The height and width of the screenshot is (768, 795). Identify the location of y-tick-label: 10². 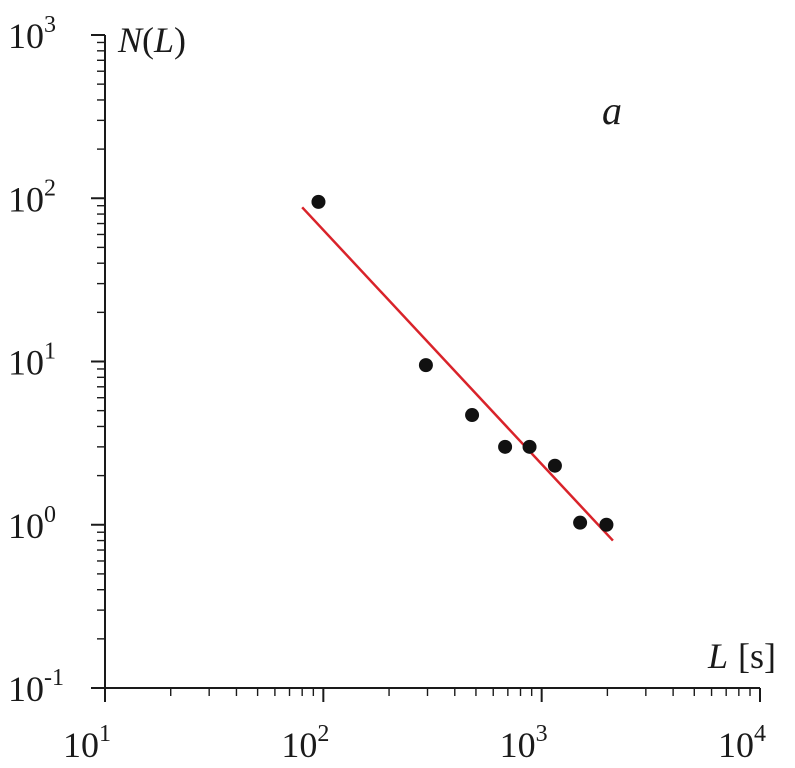
(32, 197).